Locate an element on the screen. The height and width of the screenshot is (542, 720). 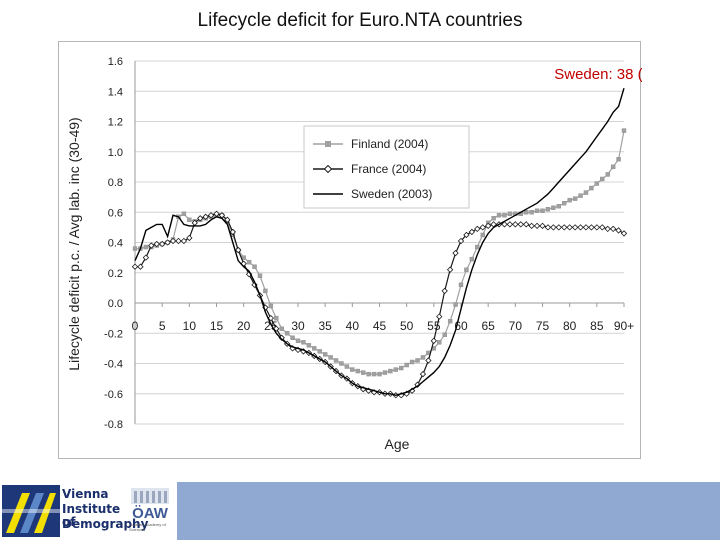
oeaw-wordmark: ÖAW is located at coordinates (150, 513).